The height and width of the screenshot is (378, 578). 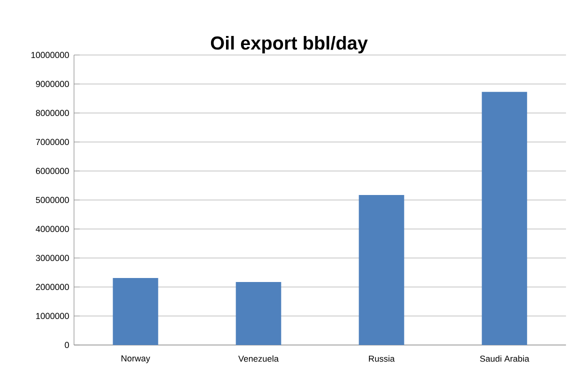 I want to click on y-tick-label: 2000000, so click(x=52, y=287).